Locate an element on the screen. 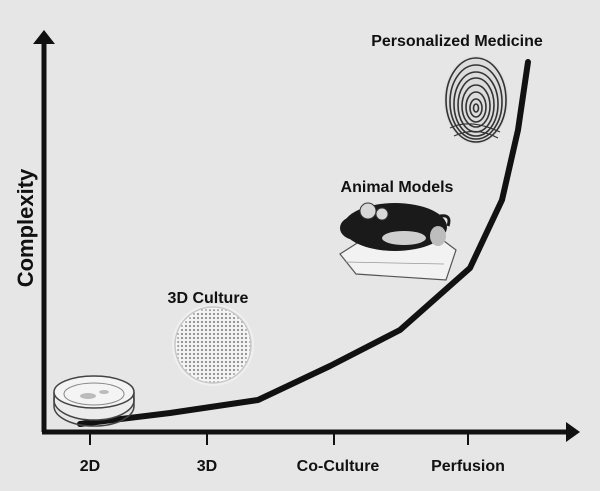  y-axis-arrow is located at coordinates (44, 37).